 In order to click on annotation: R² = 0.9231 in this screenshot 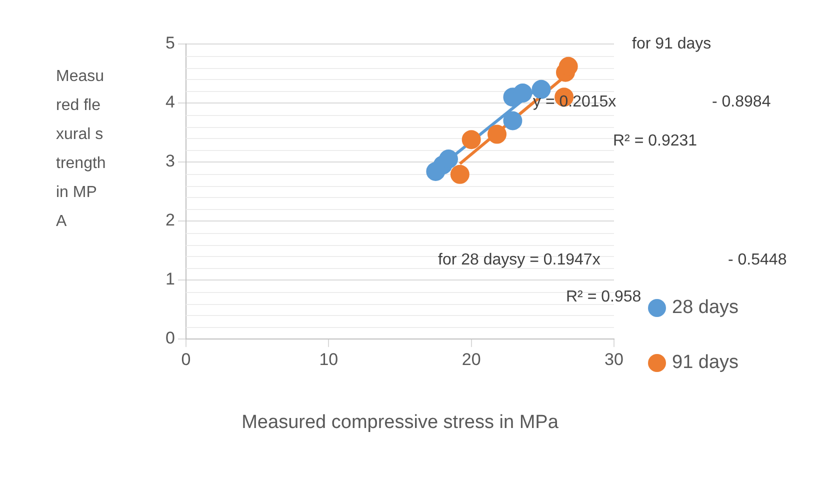, I will do `click(655, 141)`.